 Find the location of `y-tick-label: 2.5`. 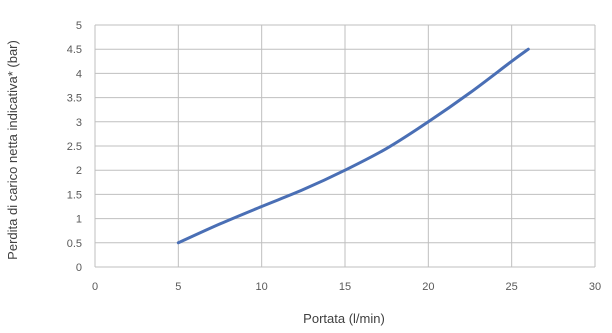

y-tick-label: 2.5 is located at coordinates (74, 147).